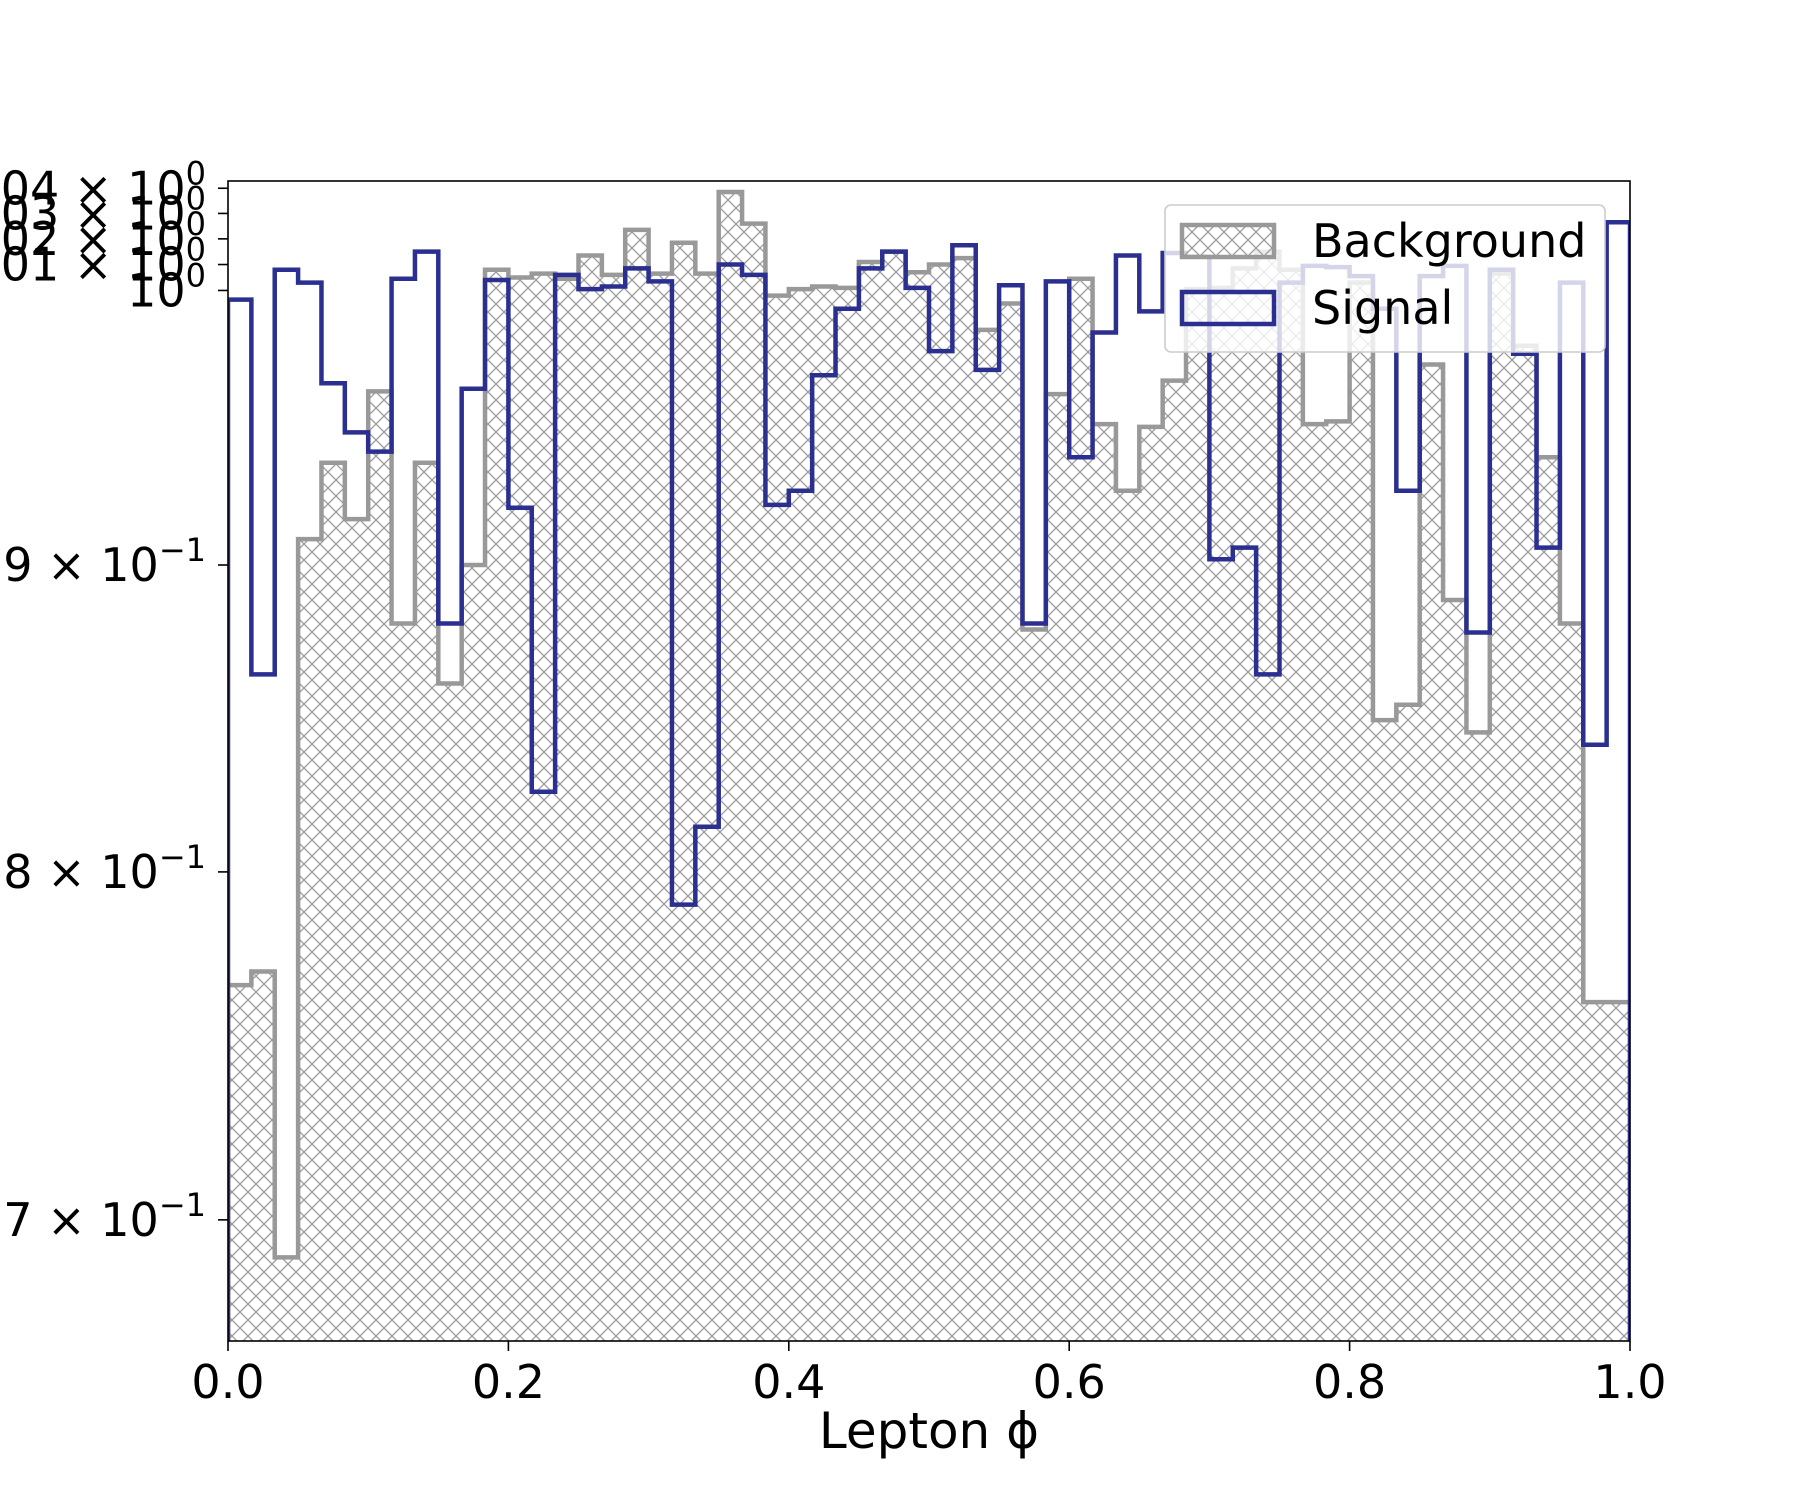  What do you see at coordinates (1382, 308) in the screenshot?
I see `legend-label-signal: Signal` at bounding box center [1382, 308].